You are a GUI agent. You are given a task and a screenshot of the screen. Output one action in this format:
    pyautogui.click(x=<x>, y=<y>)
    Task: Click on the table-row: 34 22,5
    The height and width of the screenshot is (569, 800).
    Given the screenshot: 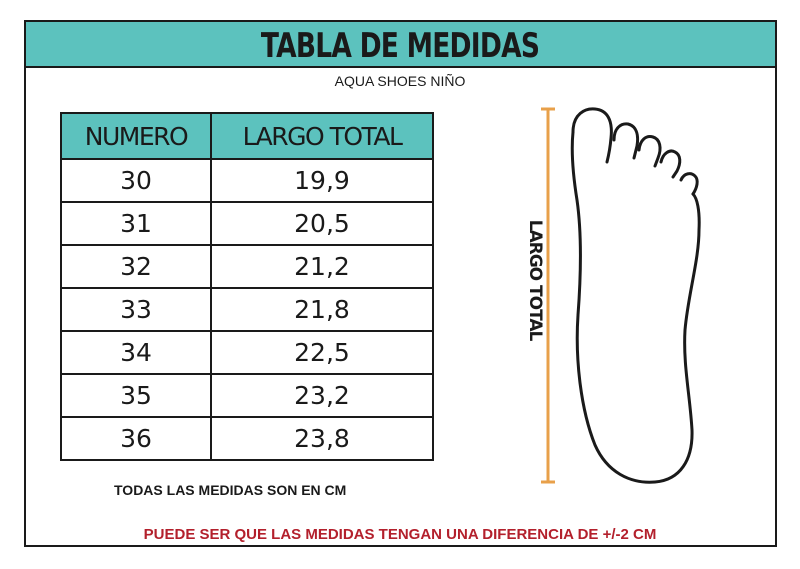 What is the action you would take?
    pyautogui.click(x=247, y=352)
    